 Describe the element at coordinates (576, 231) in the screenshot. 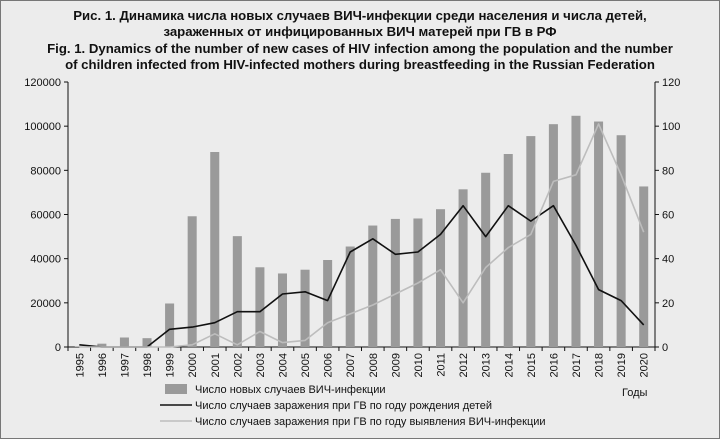

I see `bar-2017` at that location.